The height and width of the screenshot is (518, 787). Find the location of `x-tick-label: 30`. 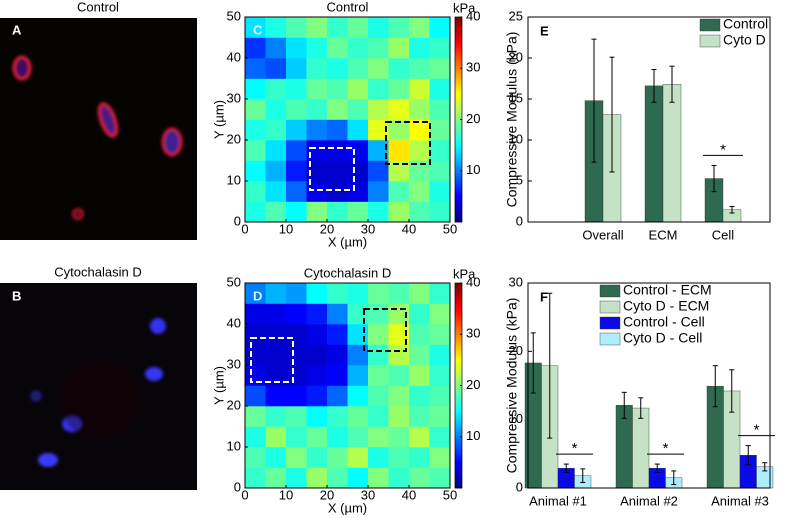

x-tick-label: 30 is located at coordinates (368, 228).